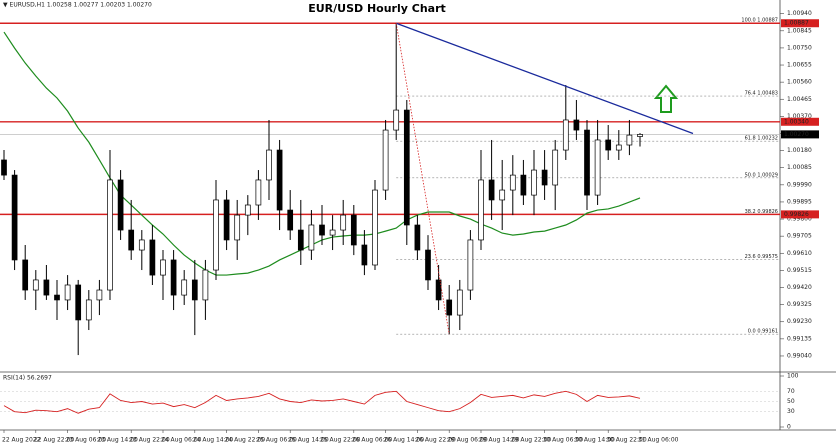 This screenshot has height=448, width=836. Describe the element at coordinates (21, 440) in the screenshot. I see `x-tick-label: 22 Aug 2022` at that location.